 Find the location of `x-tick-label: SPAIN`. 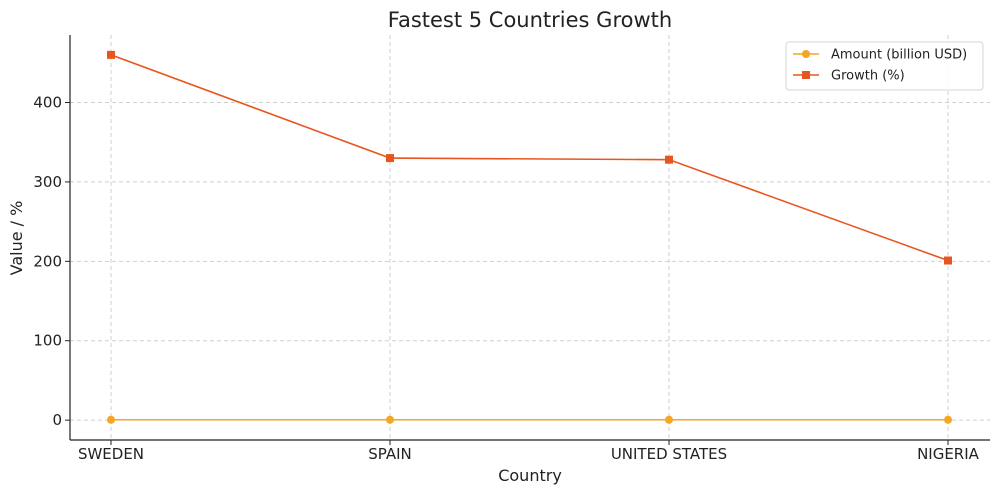

x-tick-label: SPAIN is located at coordinates (390, 454).